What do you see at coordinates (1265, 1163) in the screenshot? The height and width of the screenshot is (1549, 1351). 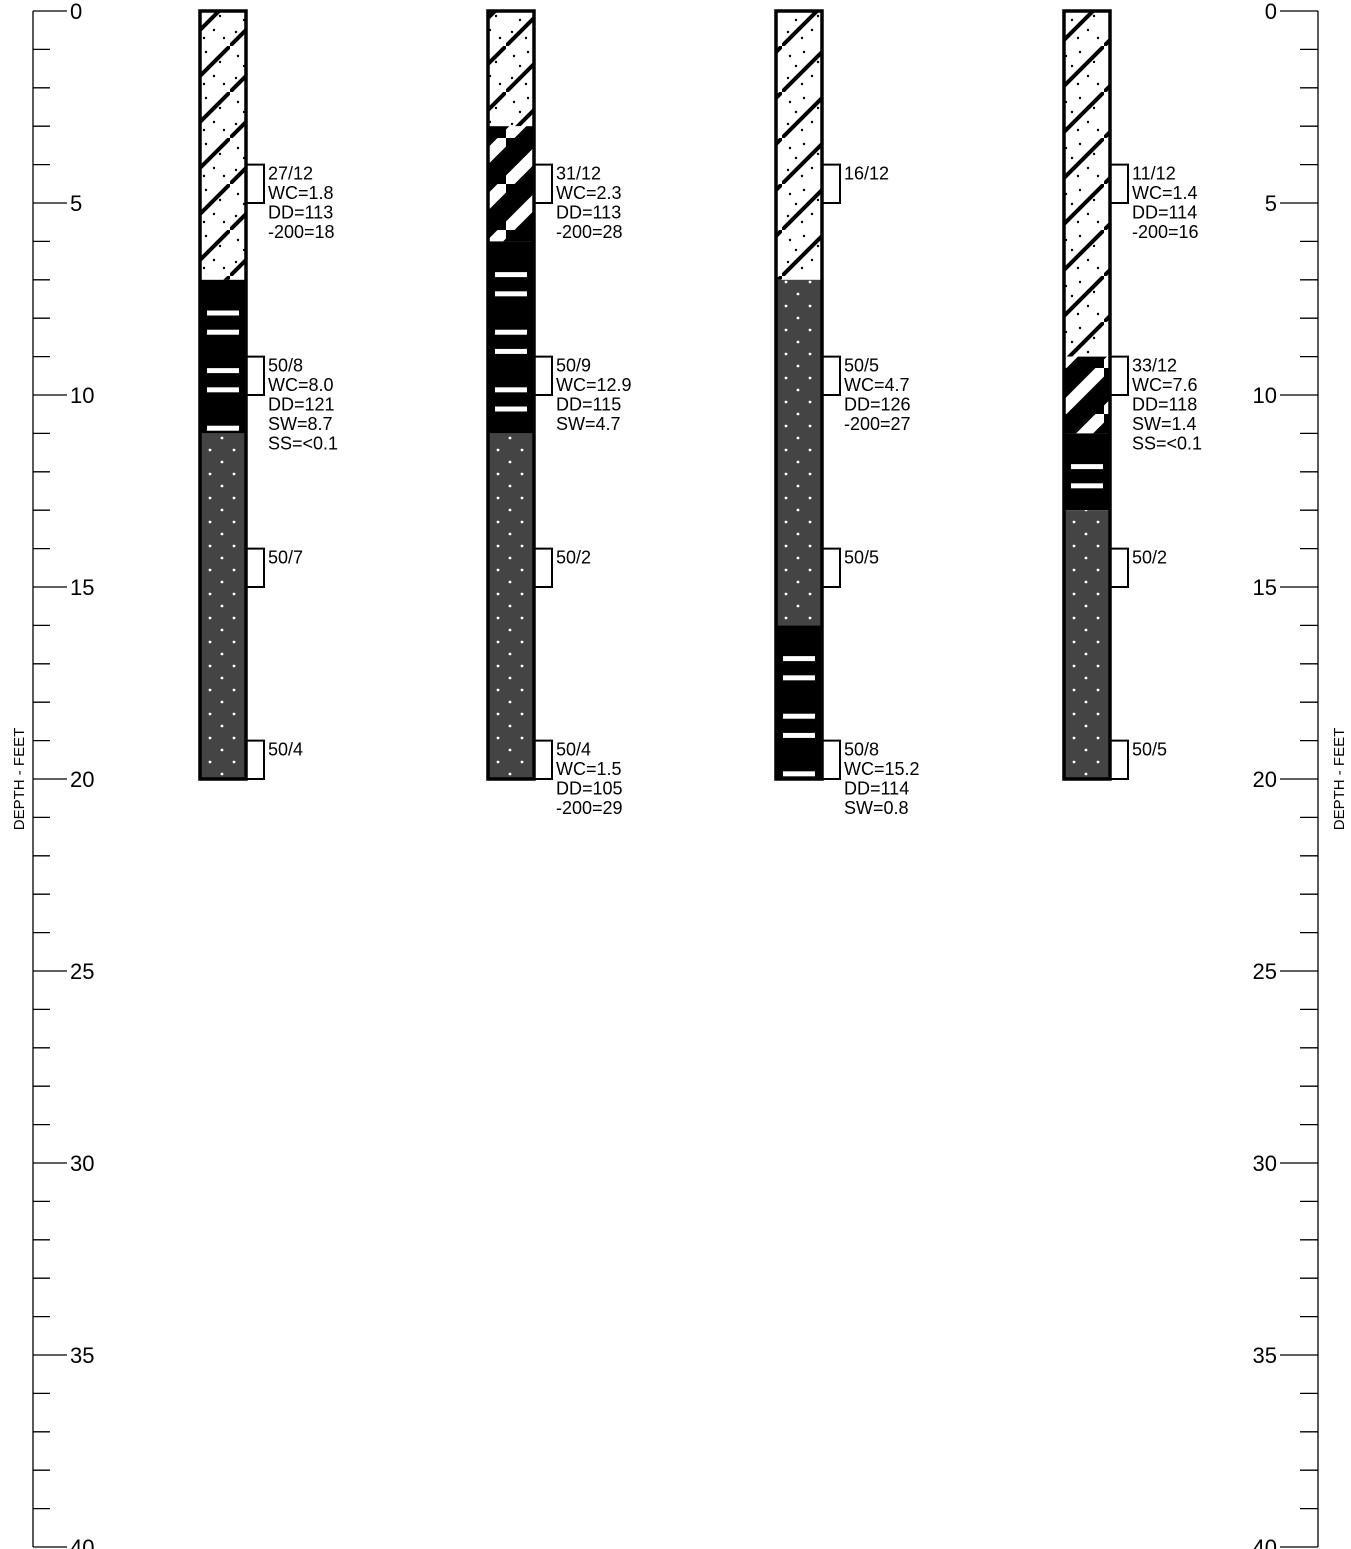 I see `tick-label-right: 30` at bounding box center [1265, 1163].